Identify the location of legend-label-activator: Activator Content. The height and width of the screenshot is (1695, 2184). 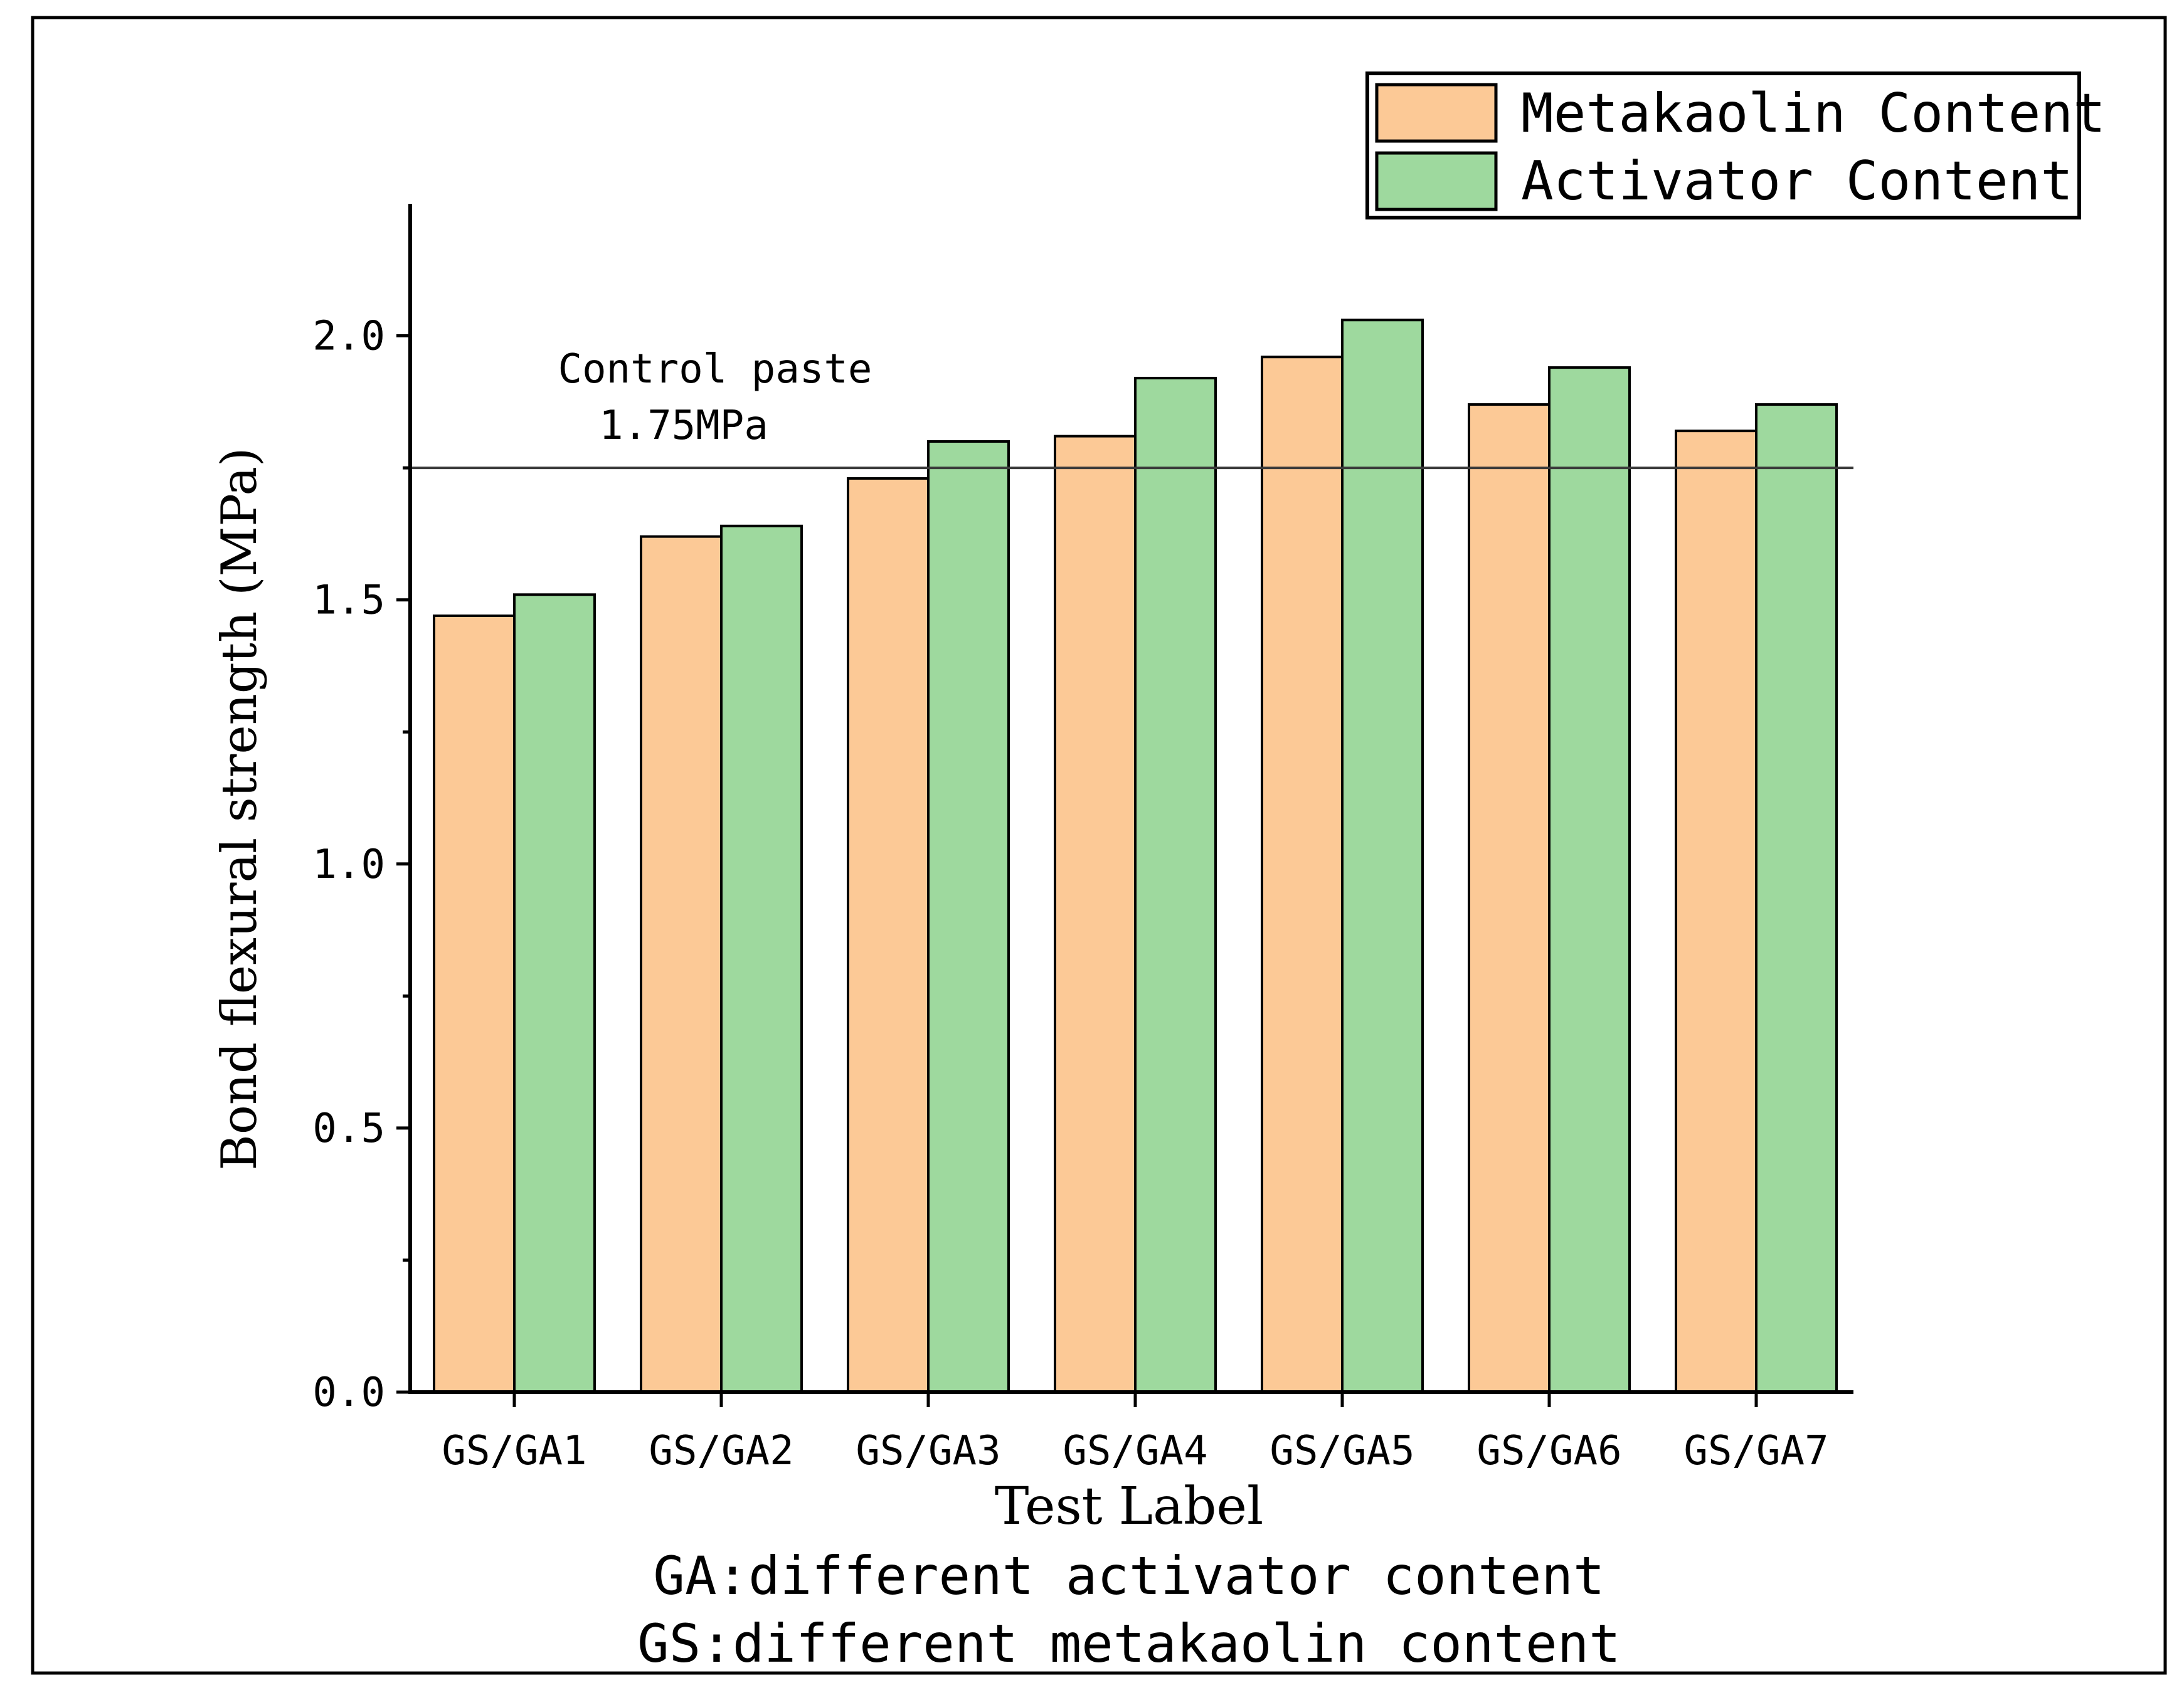
(1797, 181).